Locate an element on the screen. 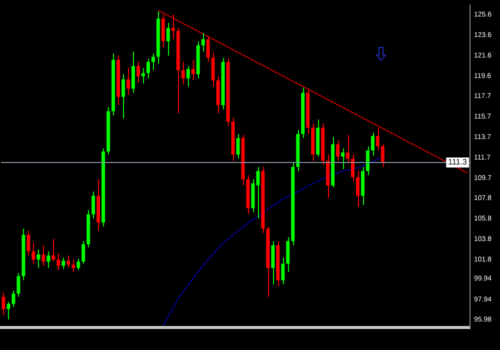  ref-line-label: 111.3 is located at coordinates (458, 162).